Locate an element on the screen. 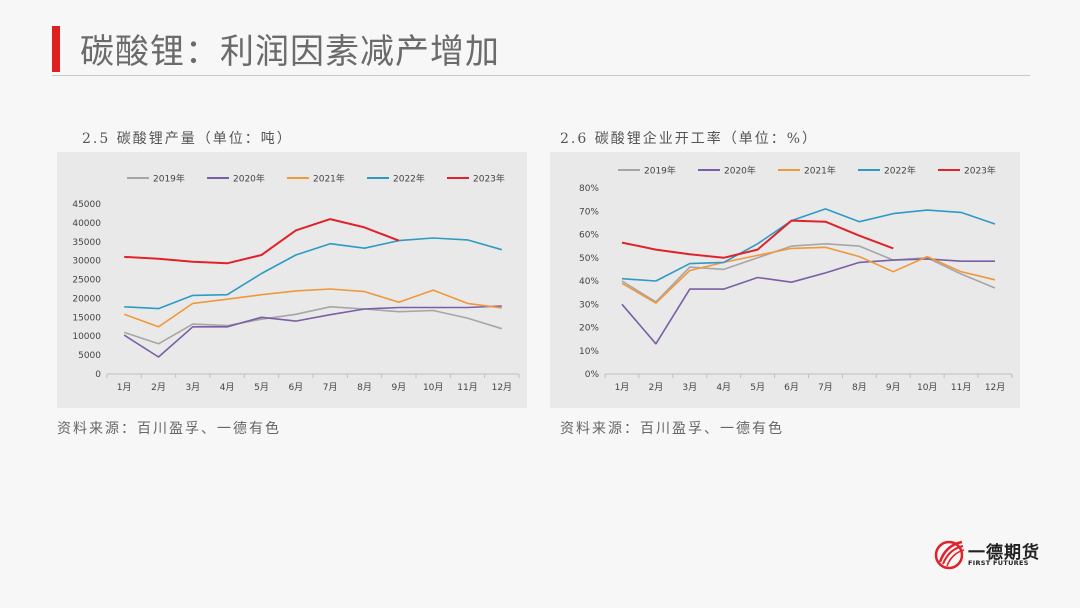 This screenshot has height=608, width=1080. y-tick-label: 40000 is located at coordinates (86, 224).